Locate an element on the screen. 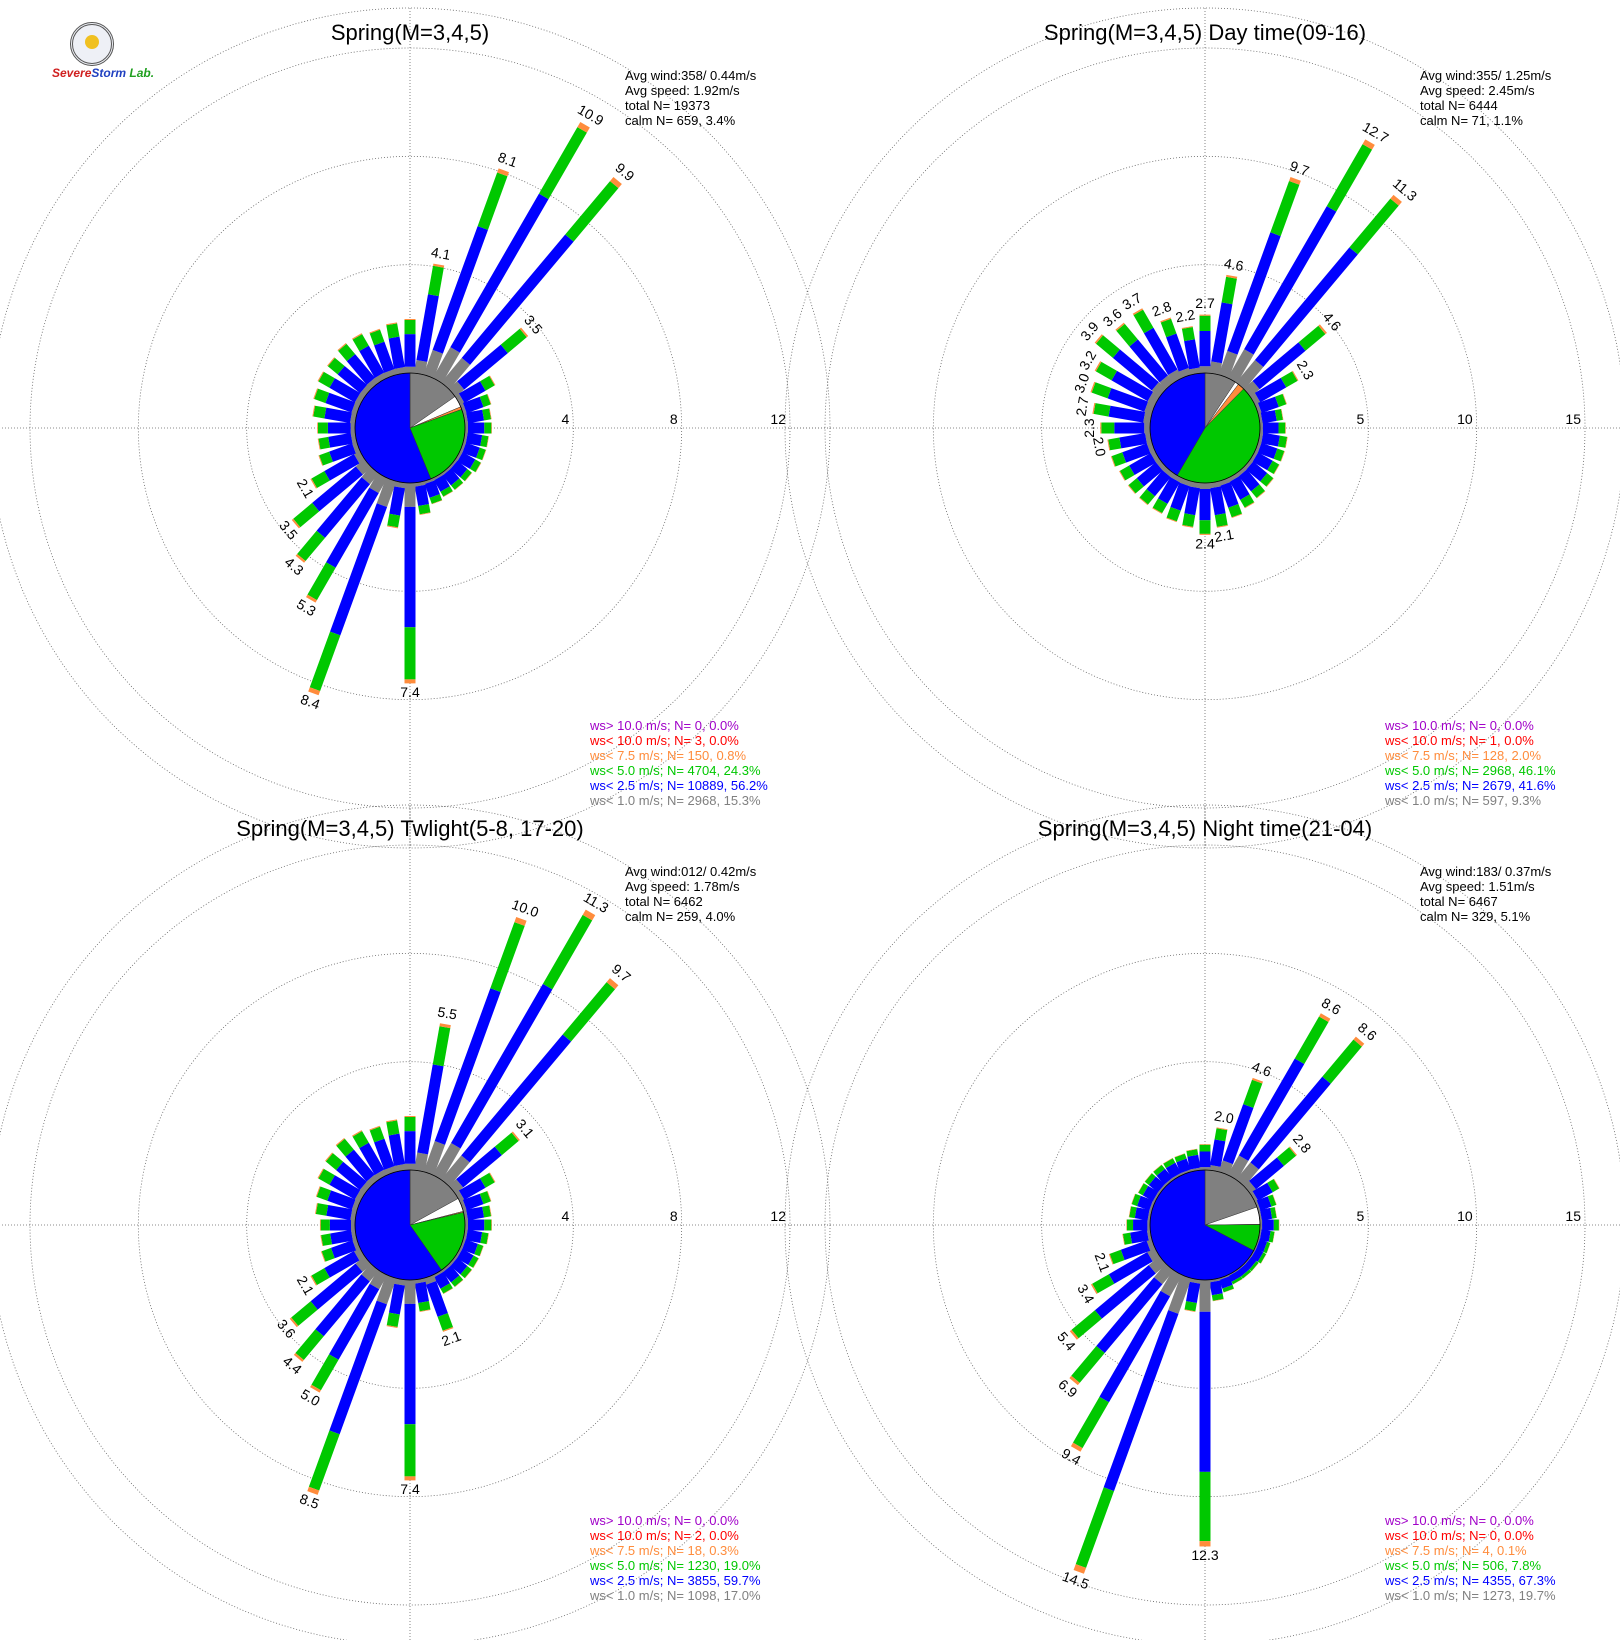 The image size is (1620, 1640). bar-label: 2.7 is located at coordinates (1205, 303).